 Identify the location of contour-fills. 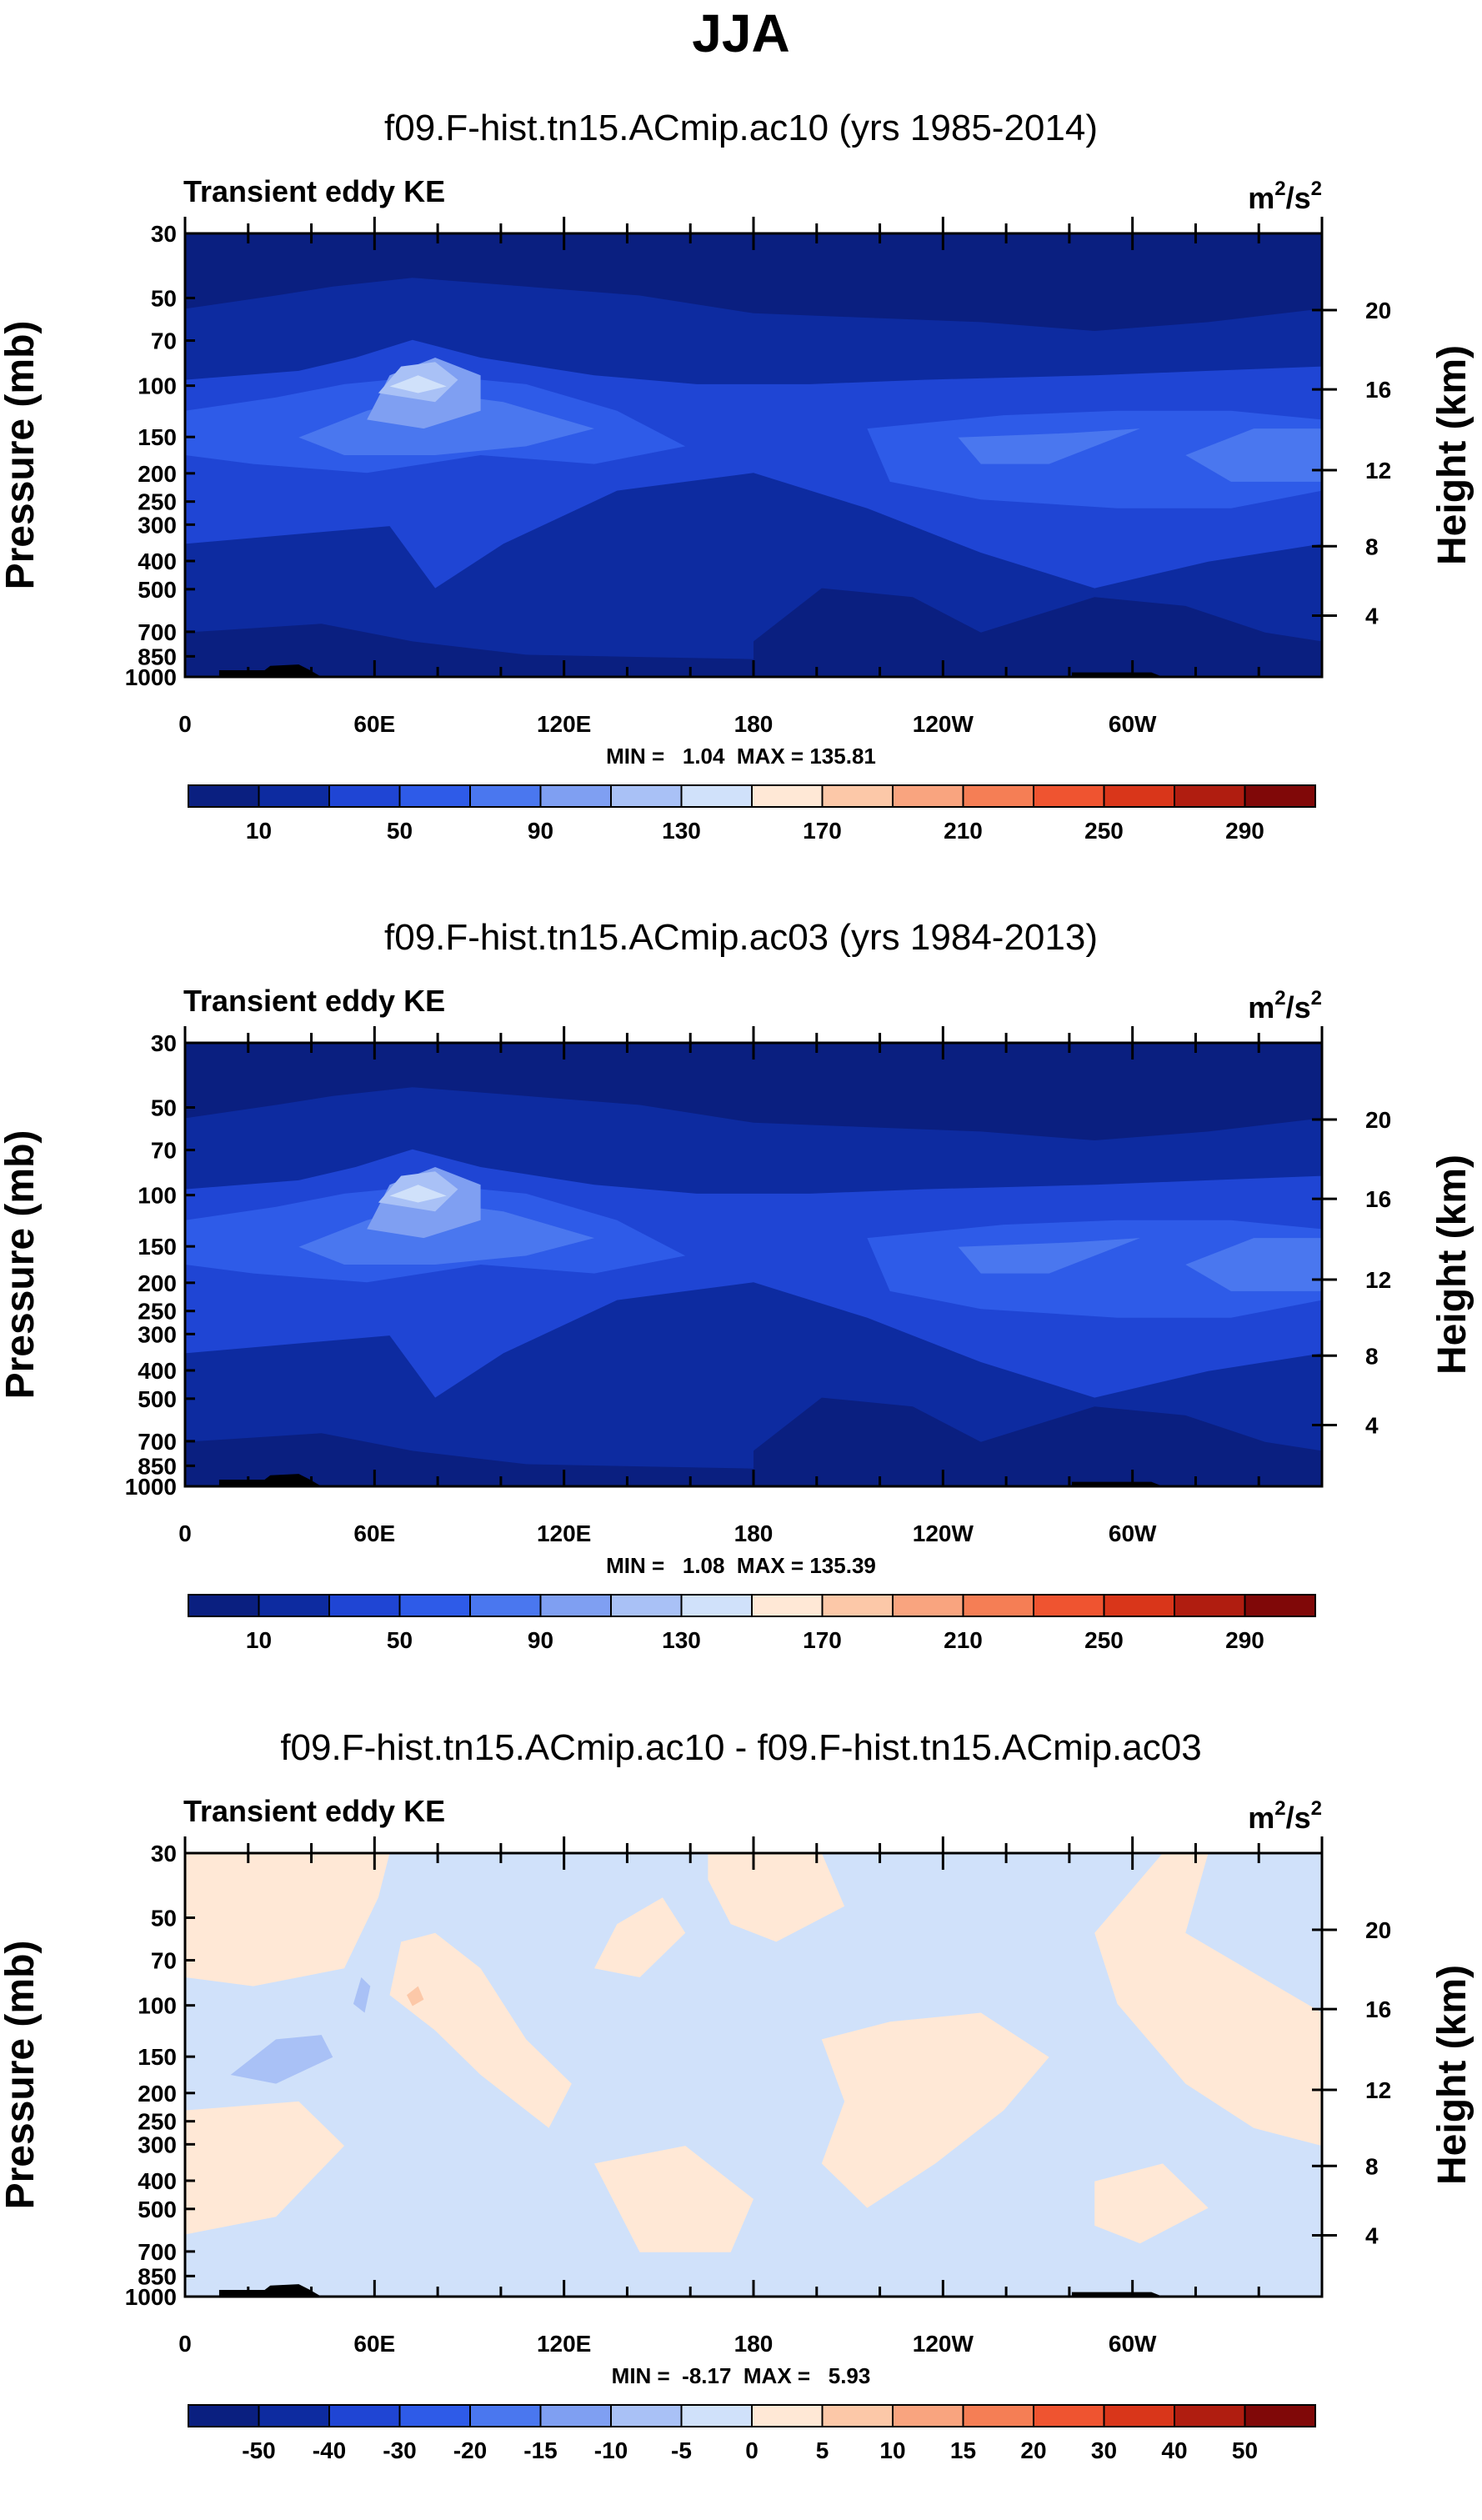
(753, 2075).